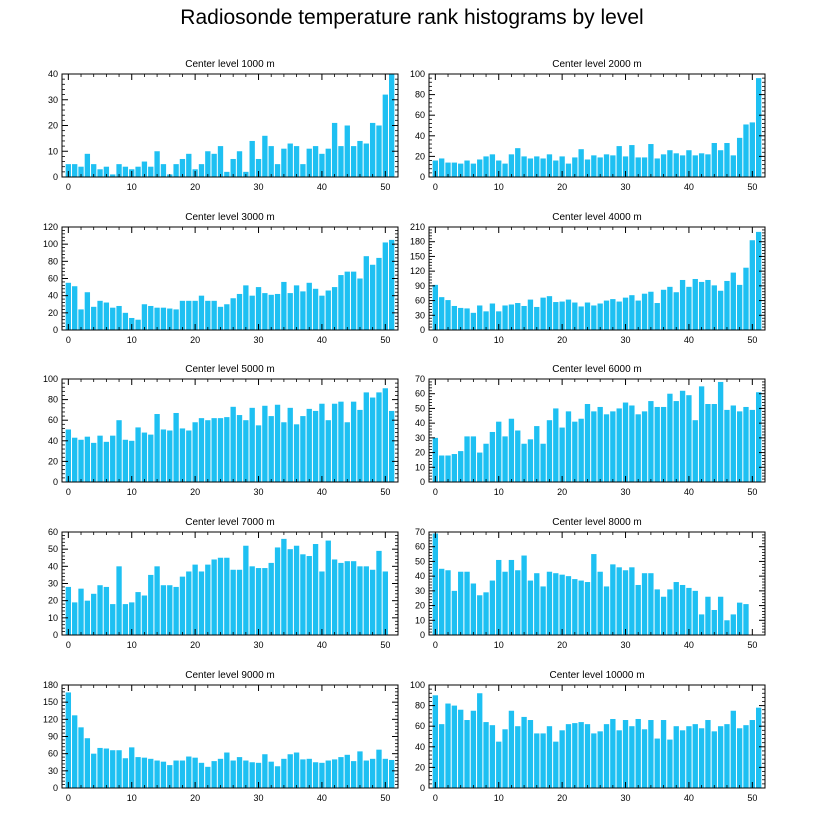 This screenshot has width=824, height=824. What do you see at coordinates (53, 771) in the screenshot?
I see `y-tick-label: 30` at bounding box center [53, 771].